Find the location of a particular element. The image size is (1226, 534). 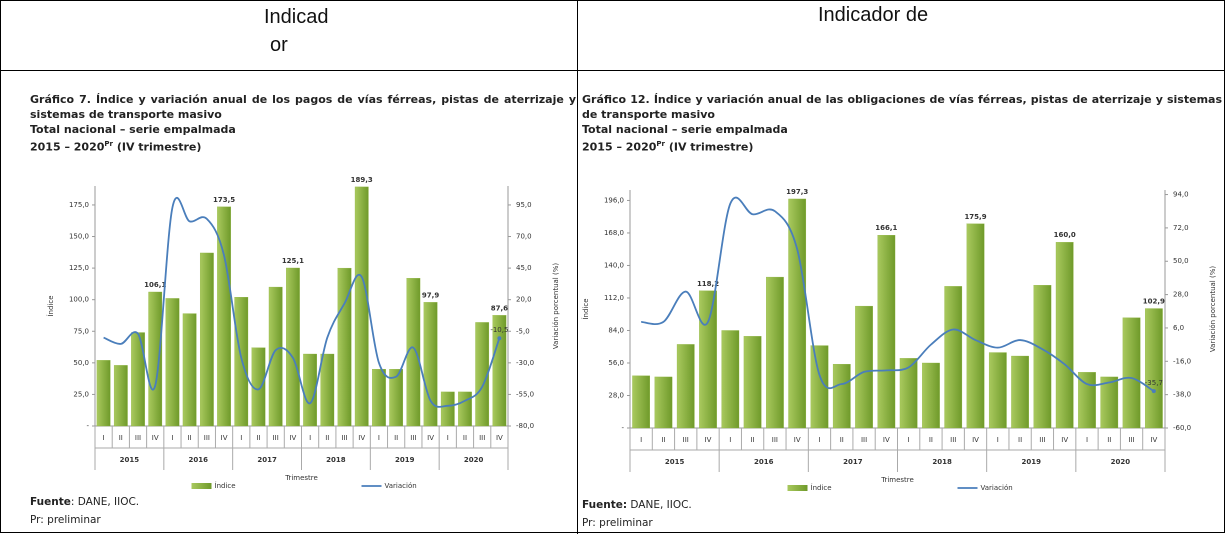

period-sup: Pr is located at coordinates (108, 144).